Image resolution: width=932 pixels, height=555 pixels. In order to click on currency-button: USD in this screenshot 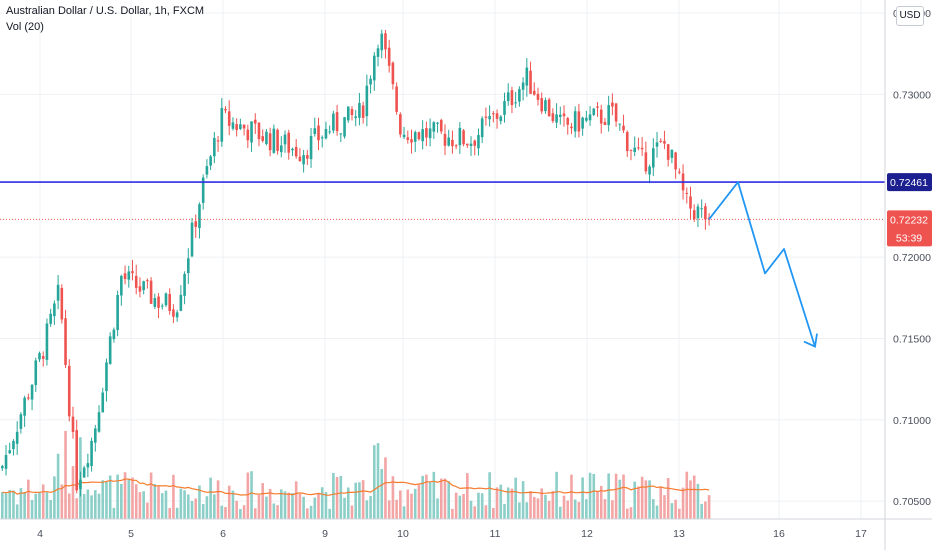, I will do `click(910, 16)`.